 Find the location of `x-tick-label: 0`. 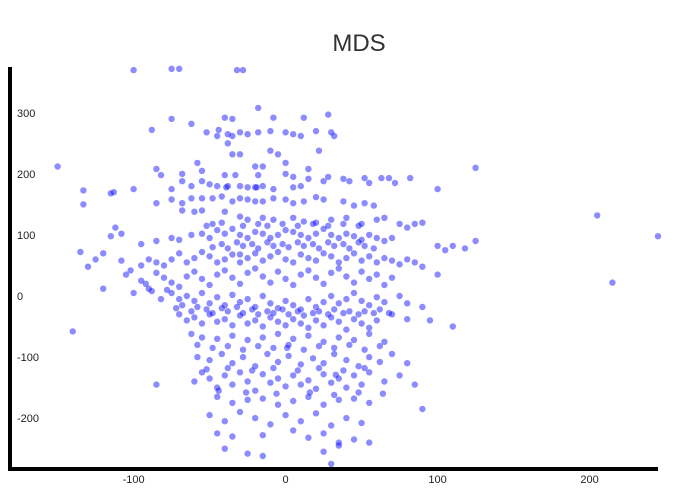

x-tick-label: 0 is located at coordinates (286, 480).